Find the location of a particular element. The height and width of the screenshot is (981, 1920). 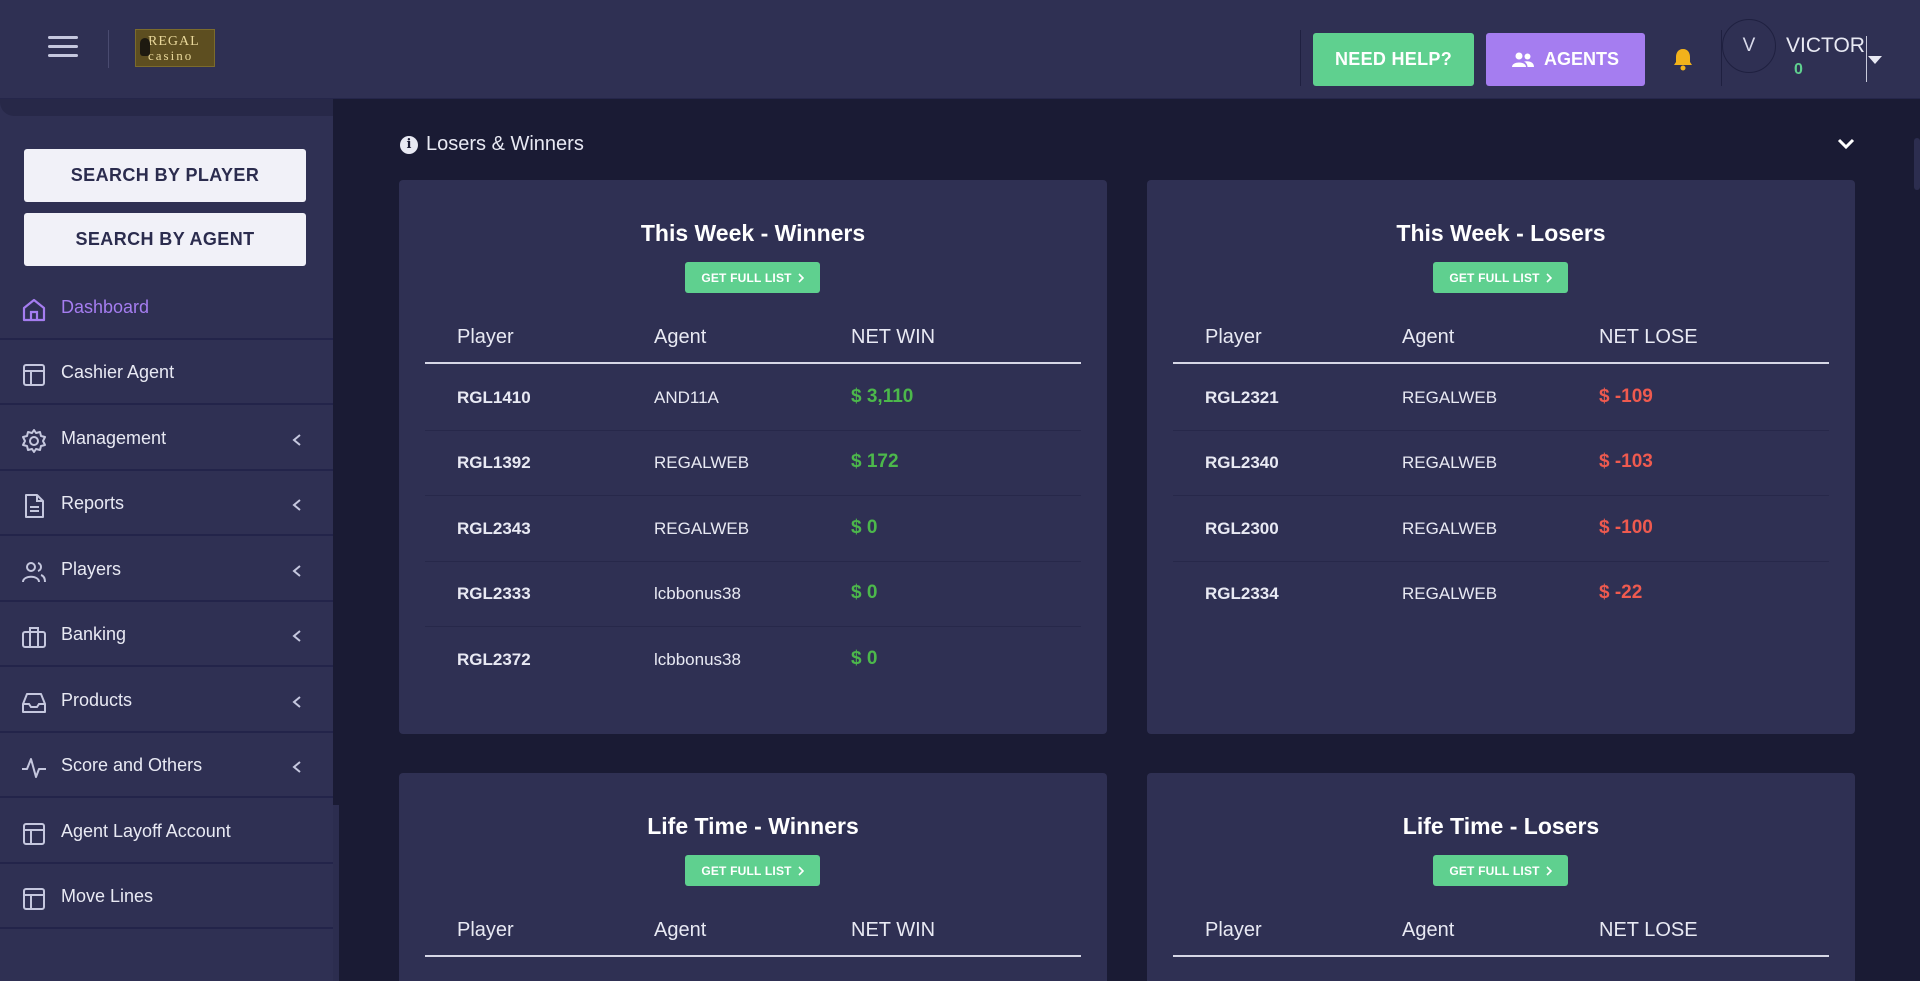

net-lose-amount: $ -22 is located at coordinates (1621, 592).